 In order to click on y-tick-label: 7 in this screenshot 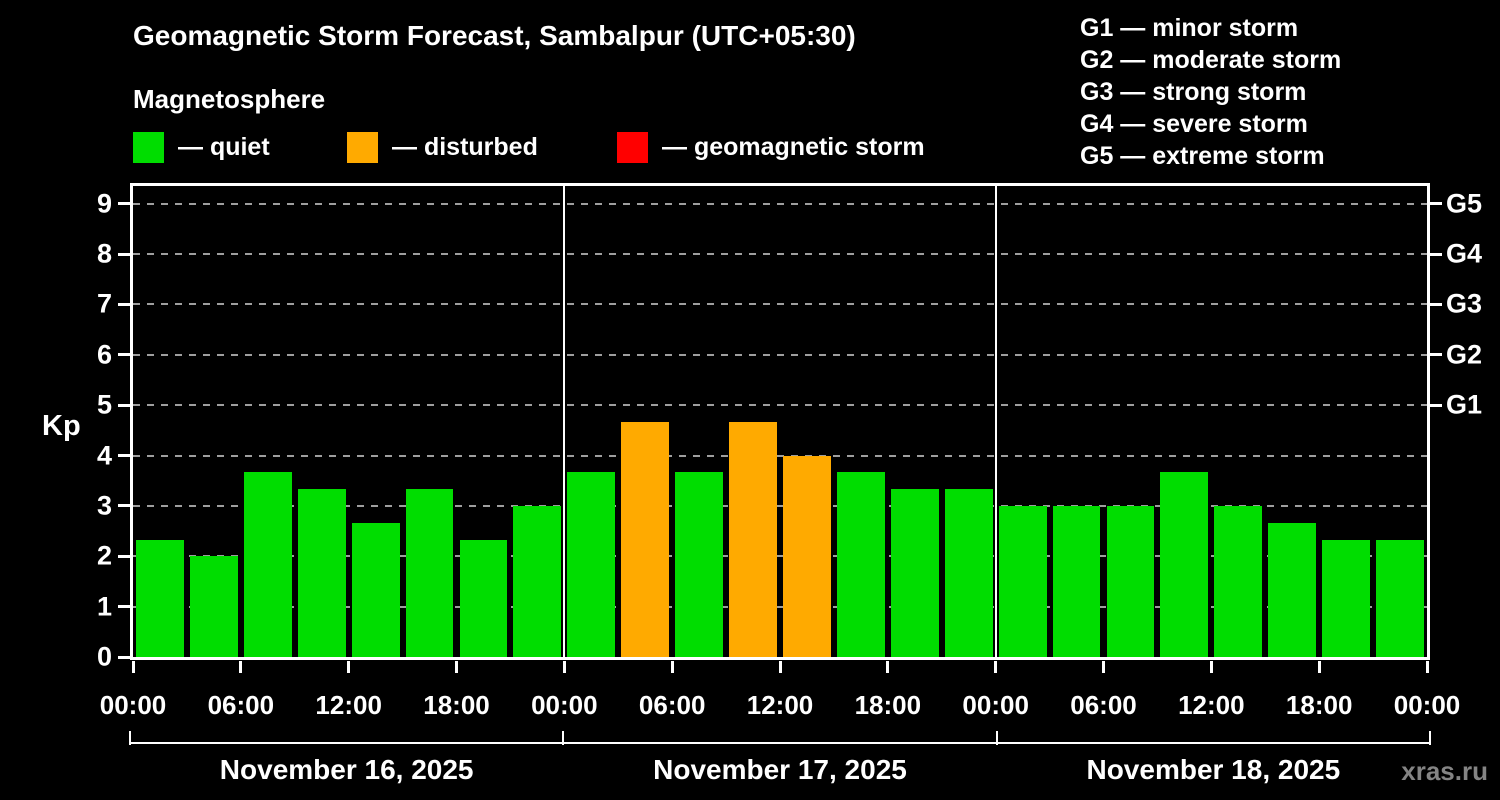, I will do `click(104, 303)`.